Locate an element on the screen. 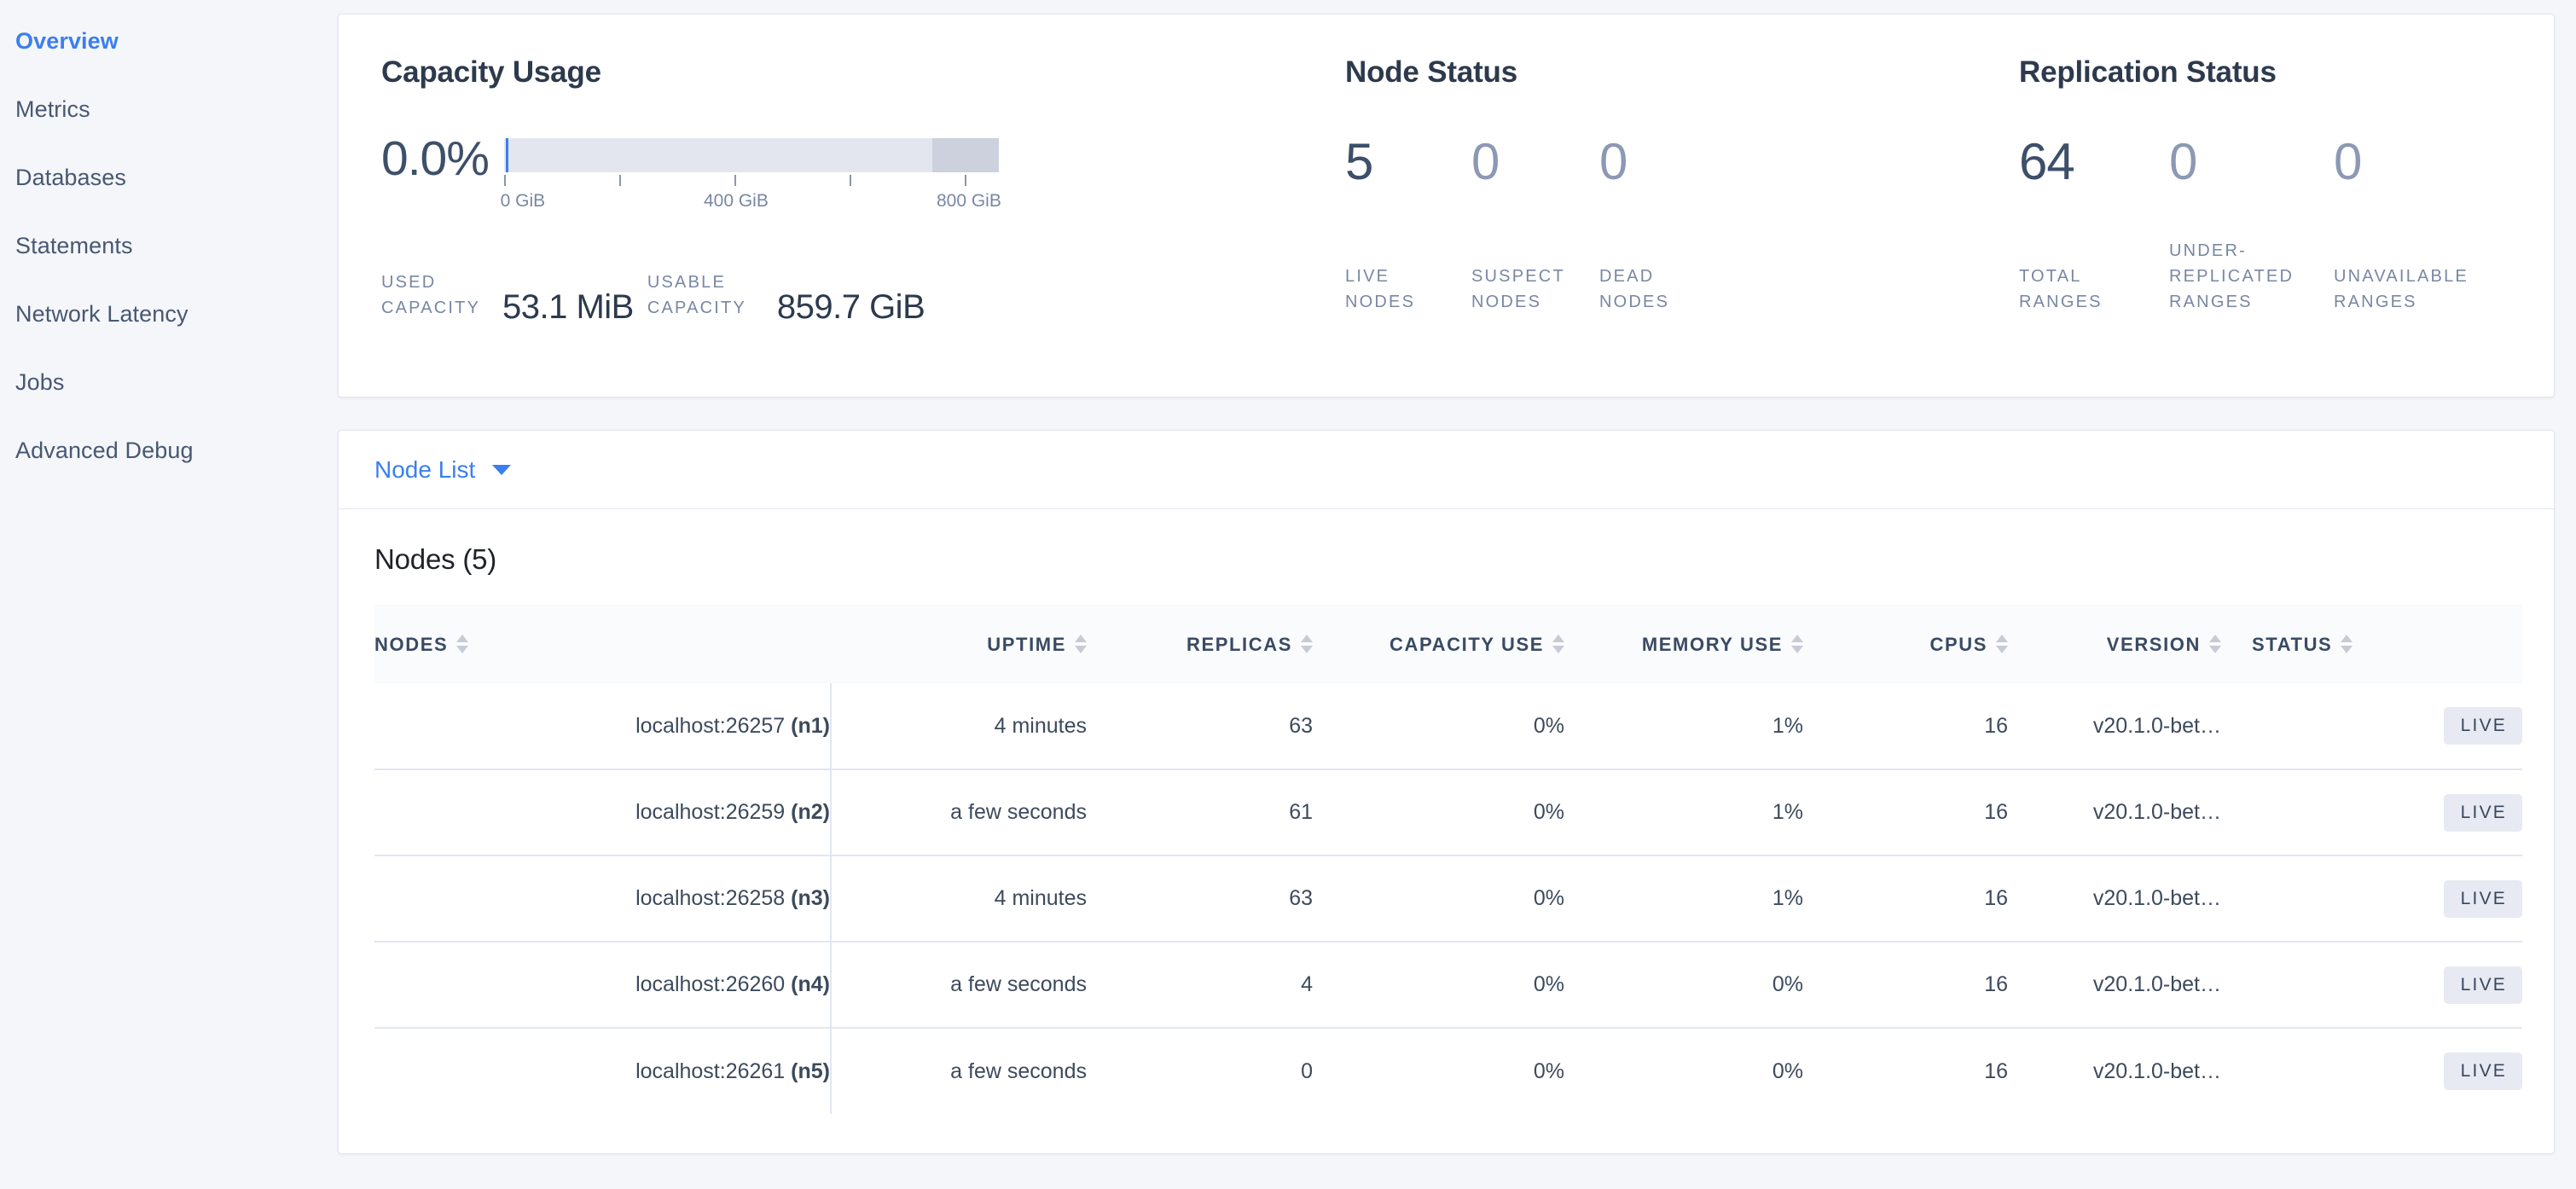 The image size is (2576, 1189). sidebar-item-databases: Databases is located at coordinates (169, 177).